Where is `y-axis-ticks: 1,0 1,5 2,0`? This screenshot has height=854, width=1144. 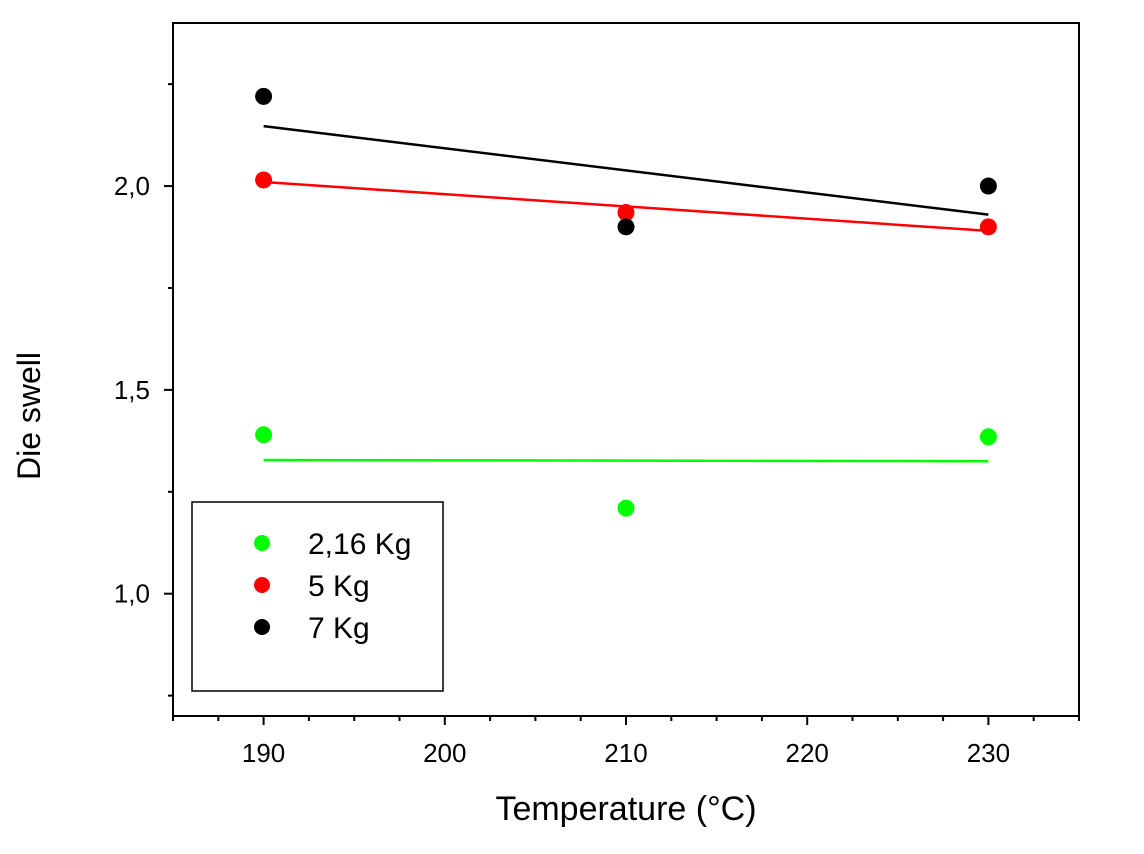
y-axis-ticks: 1,0 1,5 2,0 is located at coordinates (143, 390).